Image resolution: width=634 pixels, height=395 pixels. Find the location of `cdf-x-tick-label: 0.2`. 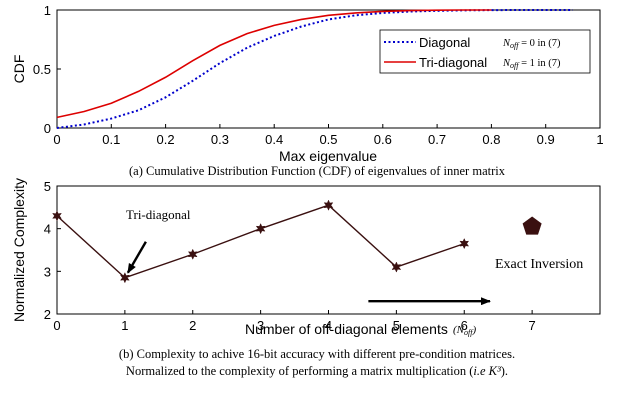

cdf-x-tick-label: 0.2 is located at coordinates (166, 139).